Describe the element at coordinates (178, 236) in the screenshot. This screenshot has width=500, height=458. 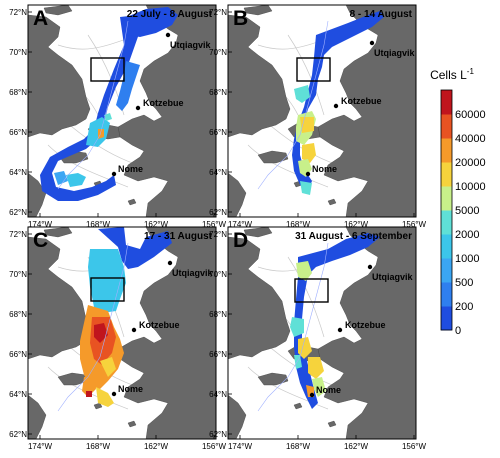
I see `panel-date-label: 17 - 31 August` at that location.